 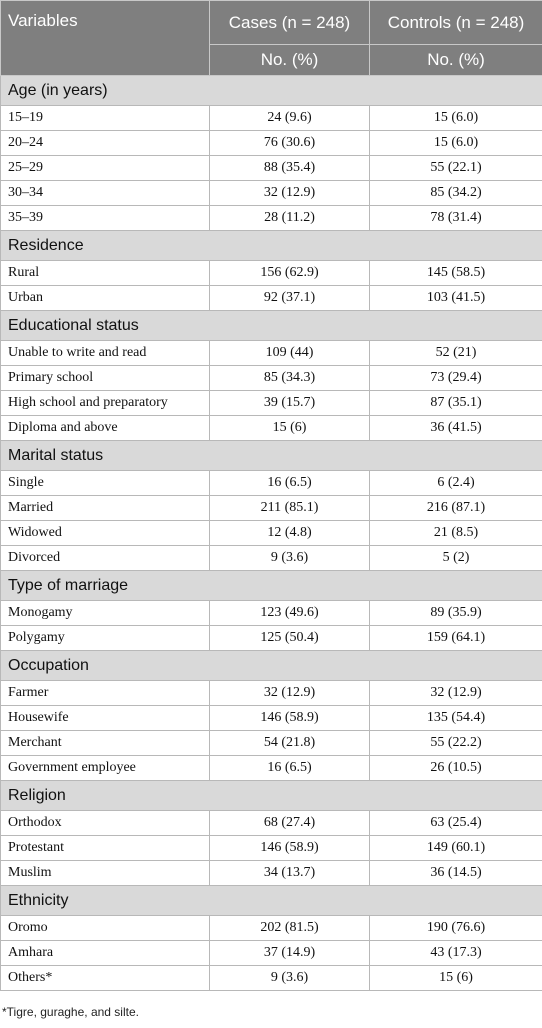 I want to click on section-row: Ethnicity, so click(x=271, y=900).